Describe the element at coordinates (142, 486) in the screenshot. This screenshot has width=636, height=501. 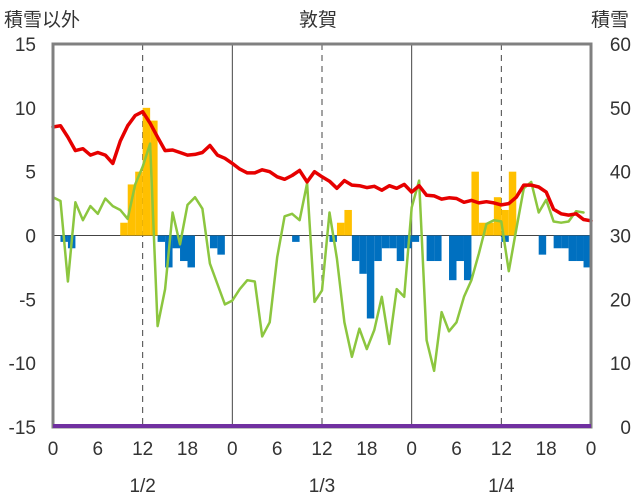
I see `date-label: 1/2` at that location.